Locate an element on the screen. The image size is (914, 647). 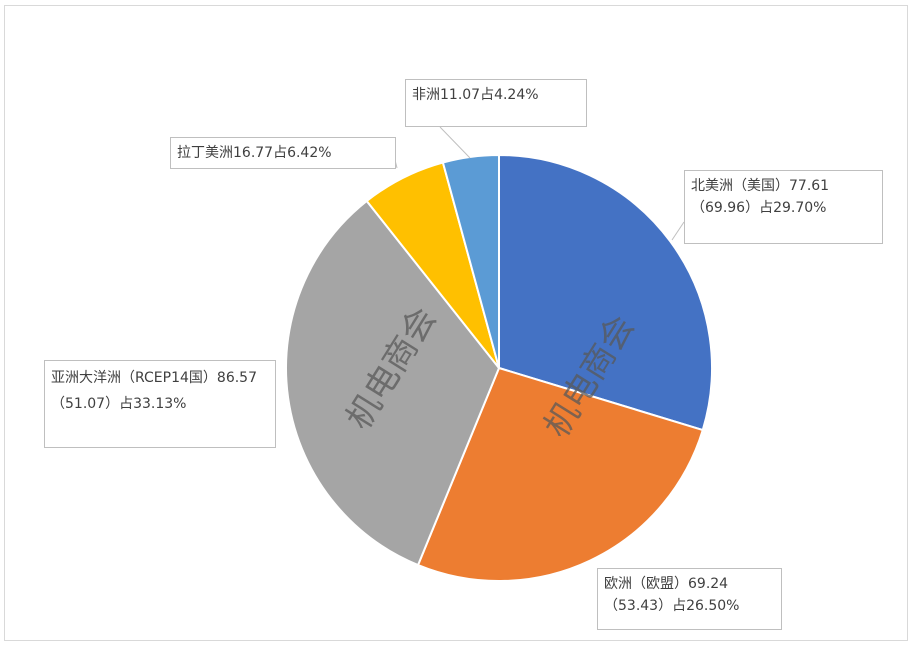
pie-slice-asia-oceania is located at coordinates (393, 383).